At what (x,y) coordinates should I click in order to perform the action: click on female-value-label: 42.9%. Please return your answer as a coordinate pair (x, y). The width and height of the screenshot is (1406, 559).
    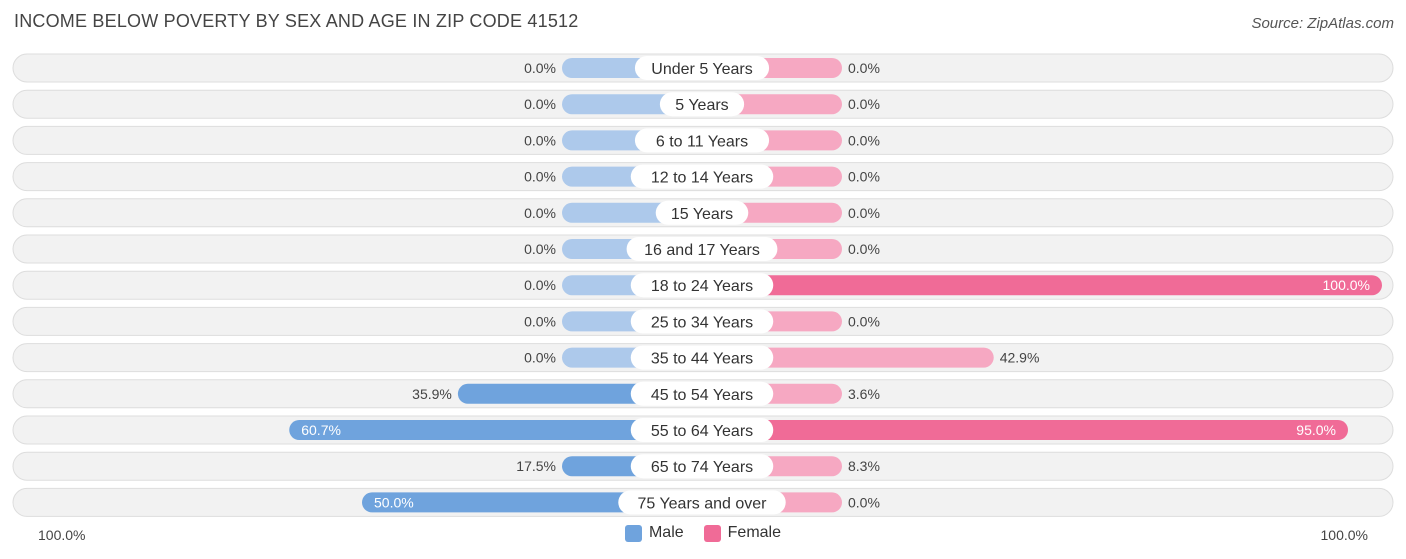
    Looking at the image, I should click on (1020, 358).